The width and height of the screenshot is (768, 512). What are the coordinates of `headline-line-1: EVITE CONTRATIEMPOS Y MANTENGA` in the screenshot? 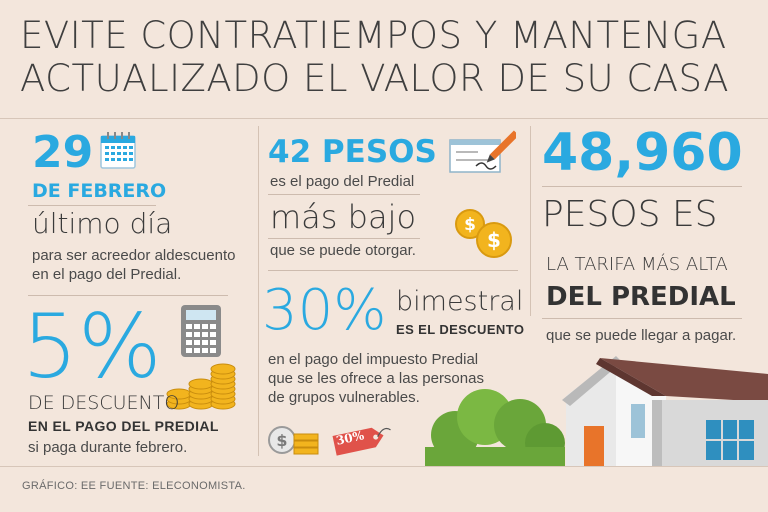 It's located at (373, 35).